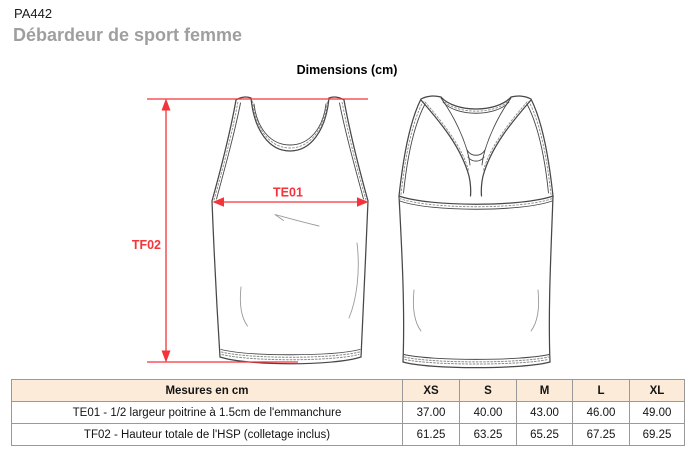 Image resolution: width=694 pixels, height=453 pixels. What do you see at coordinates (657, 434) in the screenshot?
I see `measure-value: 69.25` at bounding box center [657, 434].